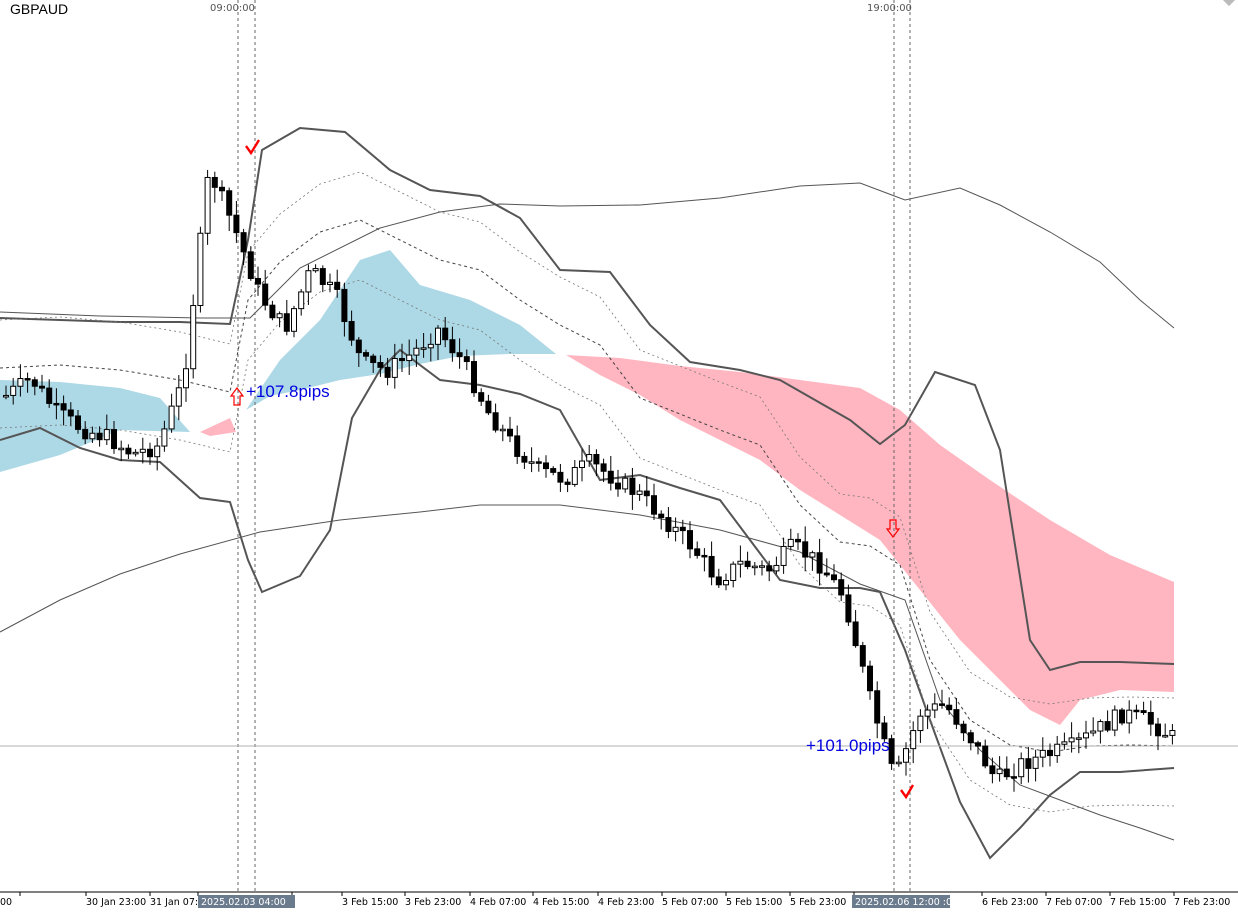 The image size is (1238, 914). What do you see at coordinates (848, 745) in the screenshot?
I see `pips-label-sell: +101.0pips` at bounding box center [848, 745].